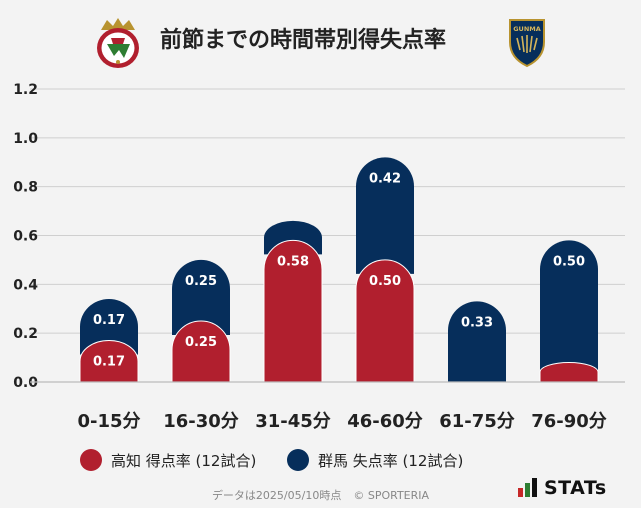  What do you see at coordinates (391, 495) in the screenshot?
I see `copyright-note: © SPORTERIA` at bounding box center [391, 495].